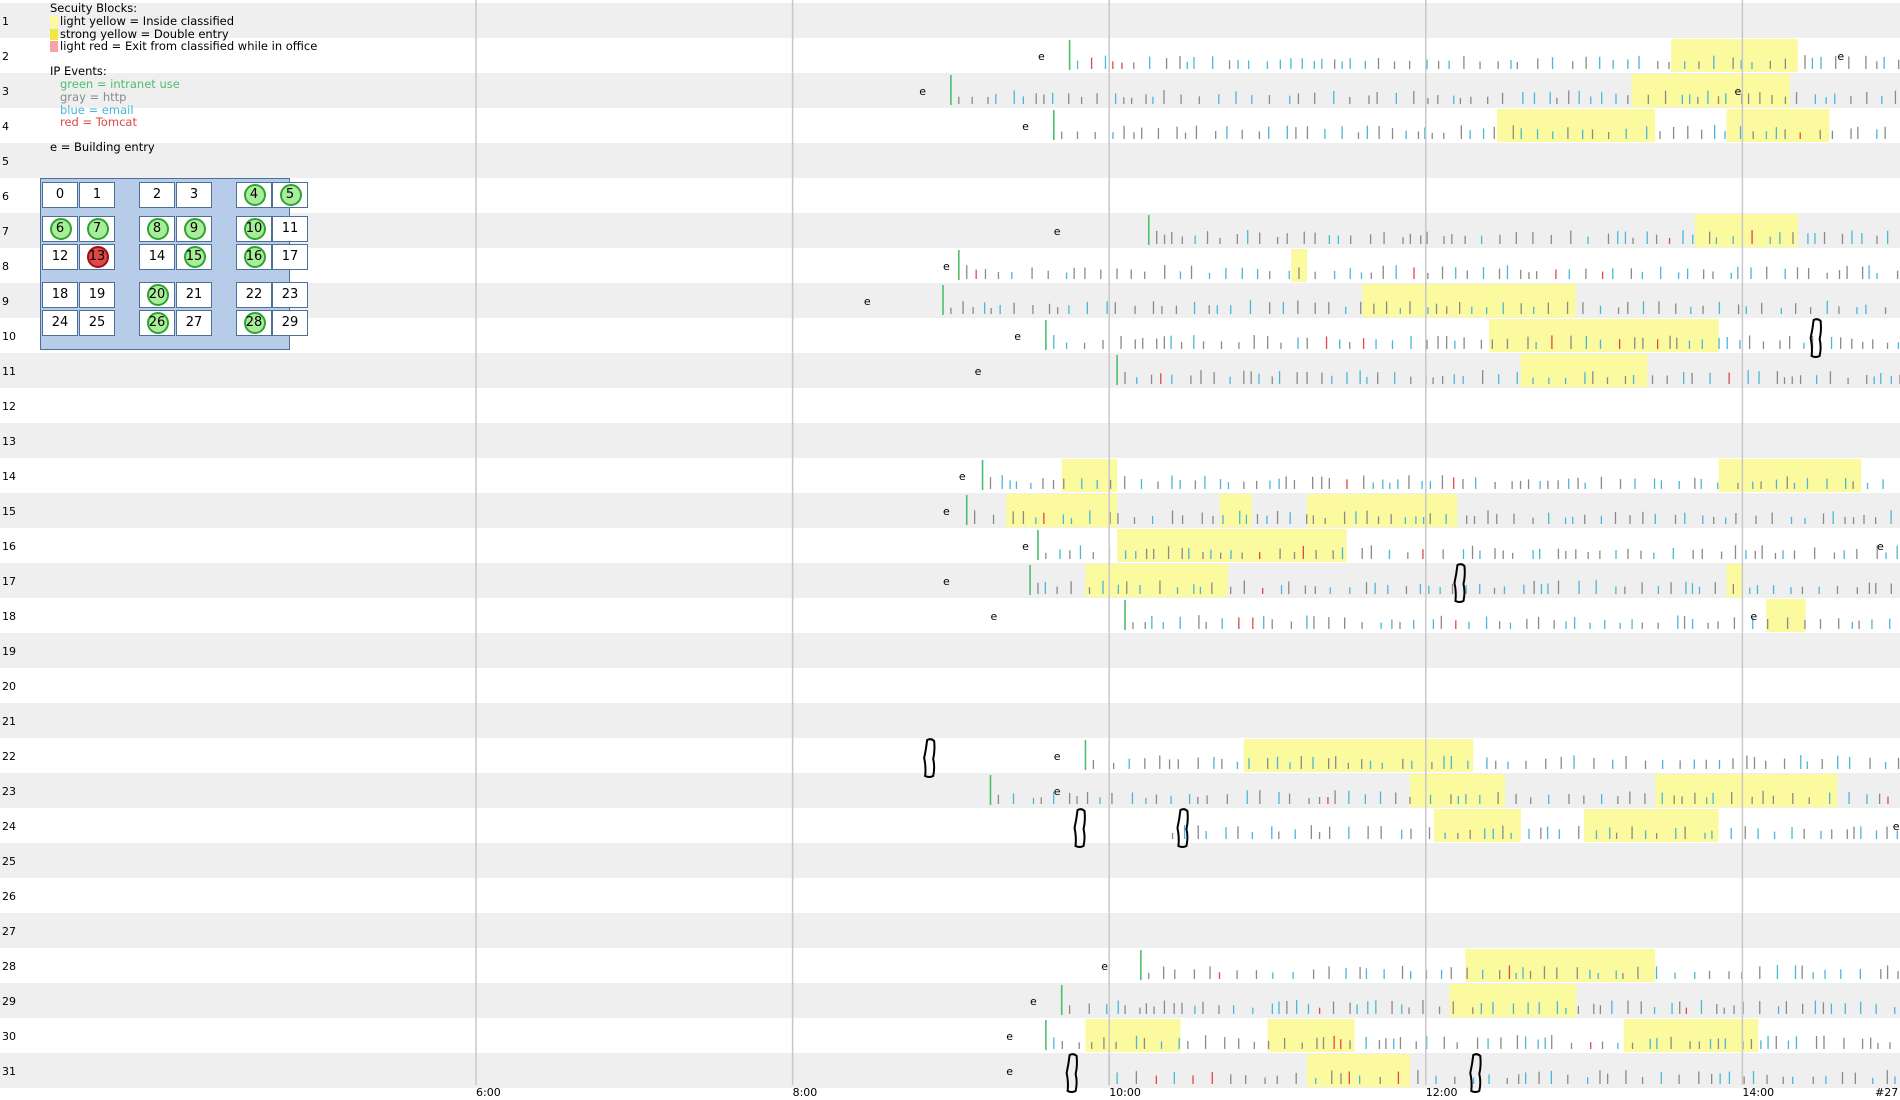 The image size is (1900, 1100). Describe the element at coordinates (5, 126) in the screenshot. I see `row-label: 4` at that location.